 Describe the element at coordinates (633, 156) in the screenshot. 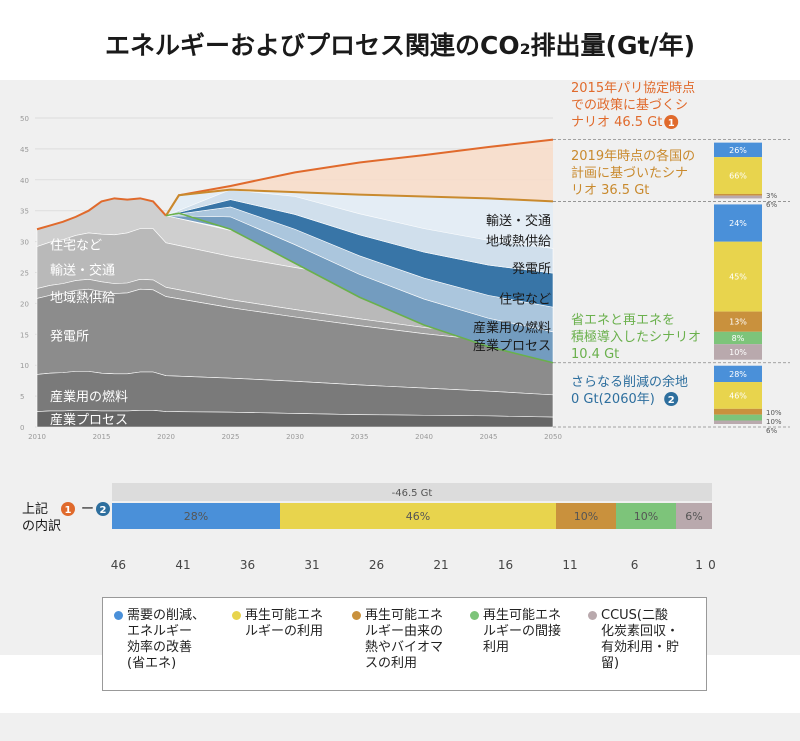

I see `scenario-annotation-line: 2019年時点の各国の` at that location.